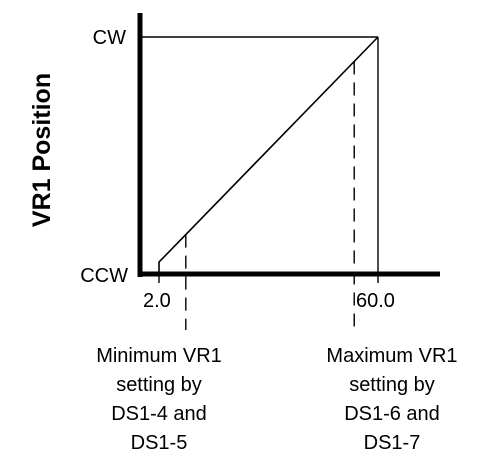  Describe the element at coordinates (42, 150) in the screenshot. I see `y-axis-label: VR1 Position` at that location.